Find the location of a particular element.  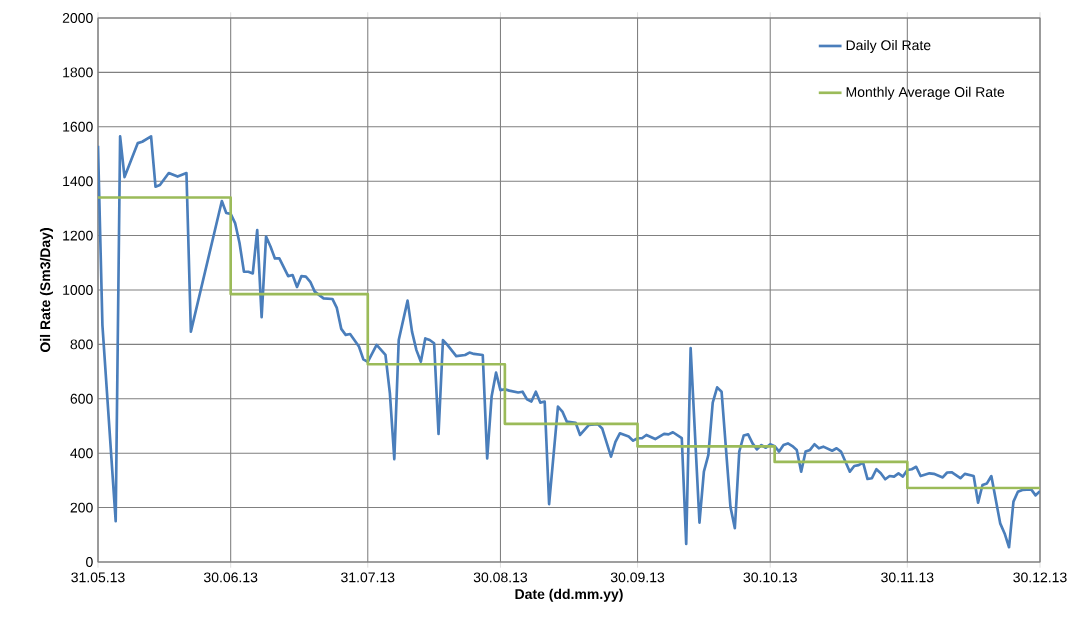

x-tick-label: 30.10.13 is located at coordinates (770, 577).